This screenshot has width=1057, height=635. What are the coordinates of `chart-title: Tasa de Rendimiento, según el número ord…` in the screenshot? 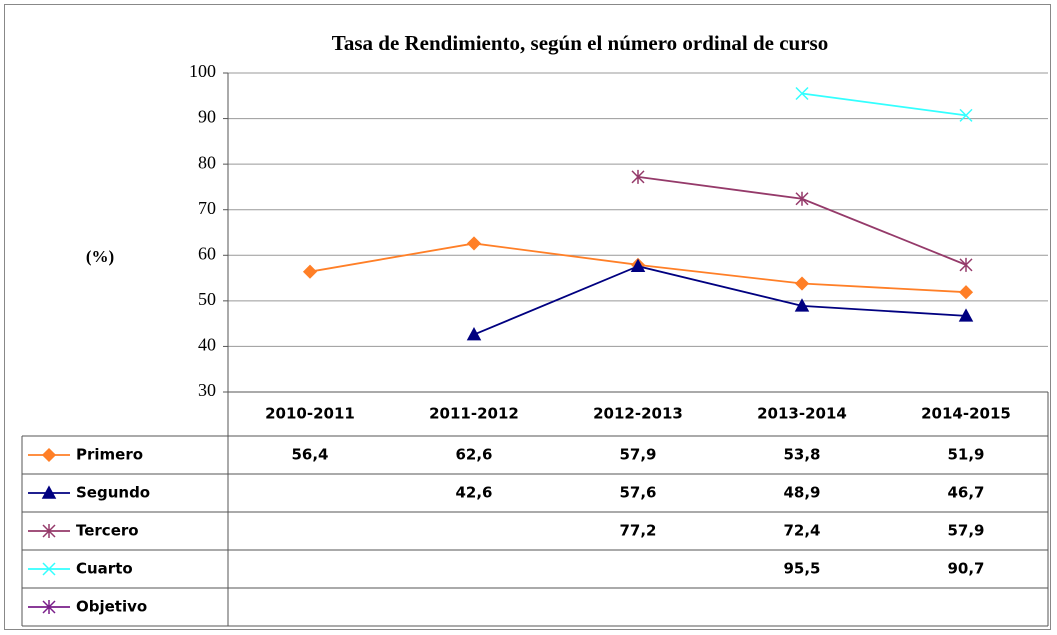 It's located at (580, 43).